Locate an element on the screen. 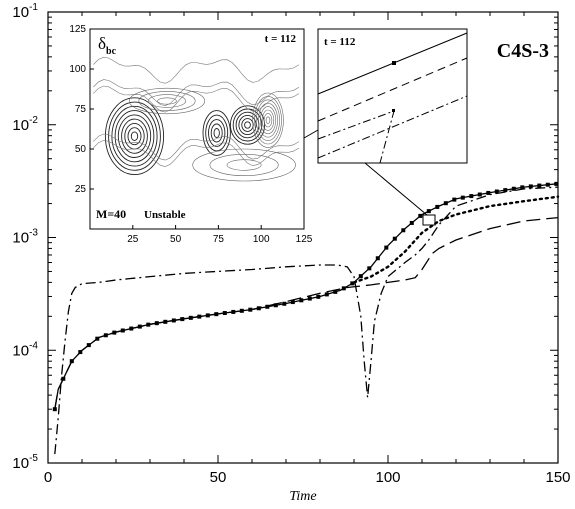  x-tick-label: 100 is located at coordinates (387, 477).